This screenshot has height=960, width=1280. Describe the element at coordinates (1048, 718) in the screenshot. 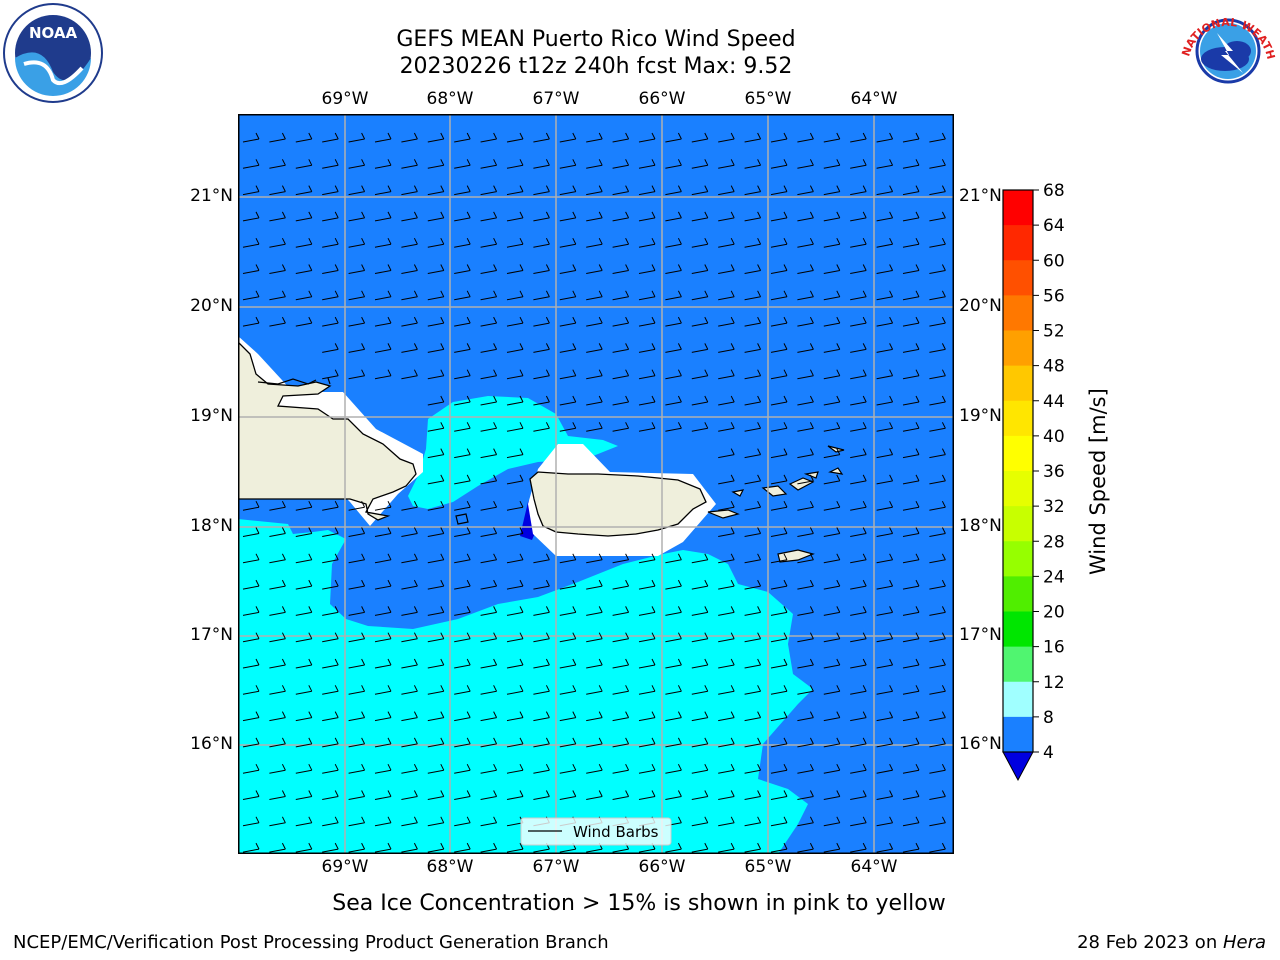

I see `colorbar-tick-label: 8` at that location.